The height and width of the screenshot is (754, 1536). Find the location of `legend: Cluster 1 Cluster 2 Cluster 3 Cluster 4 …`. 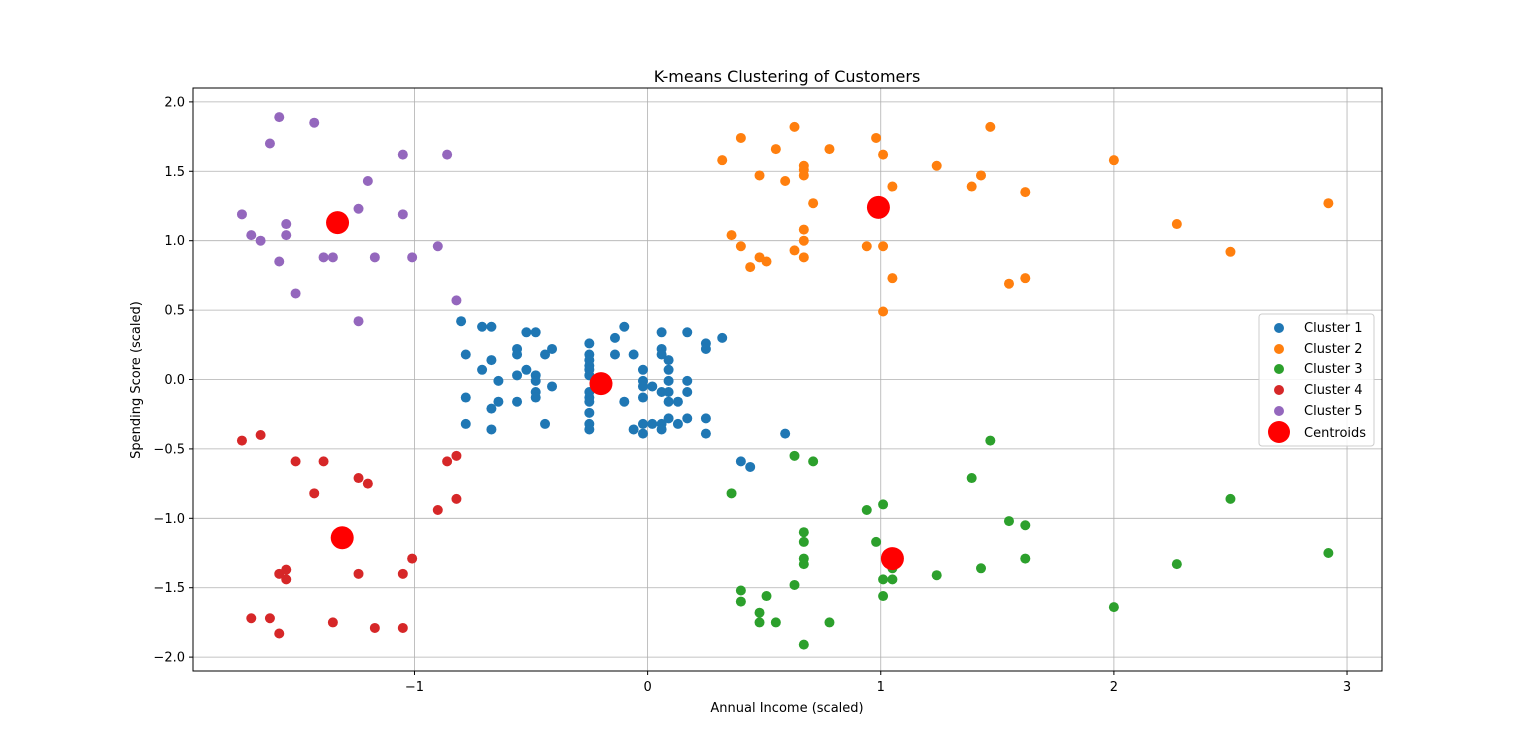

legend: Cluster 1 Cluster 2 Cluster 3 Cluster 4 … is located at coordinates (1316, 380).